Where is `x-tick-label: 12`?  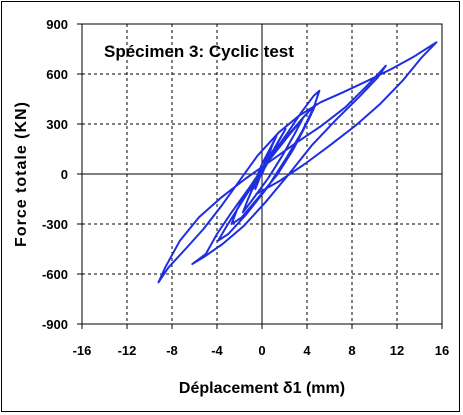
x-tick-label: 12 is located at coordinates (397, 350).